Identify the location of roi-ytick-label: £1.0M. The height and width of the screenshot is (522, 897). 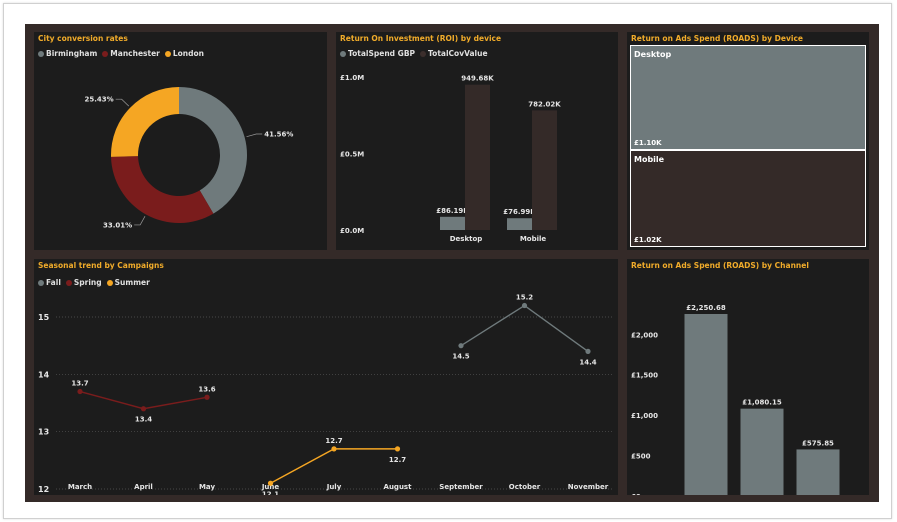
(352, 78).